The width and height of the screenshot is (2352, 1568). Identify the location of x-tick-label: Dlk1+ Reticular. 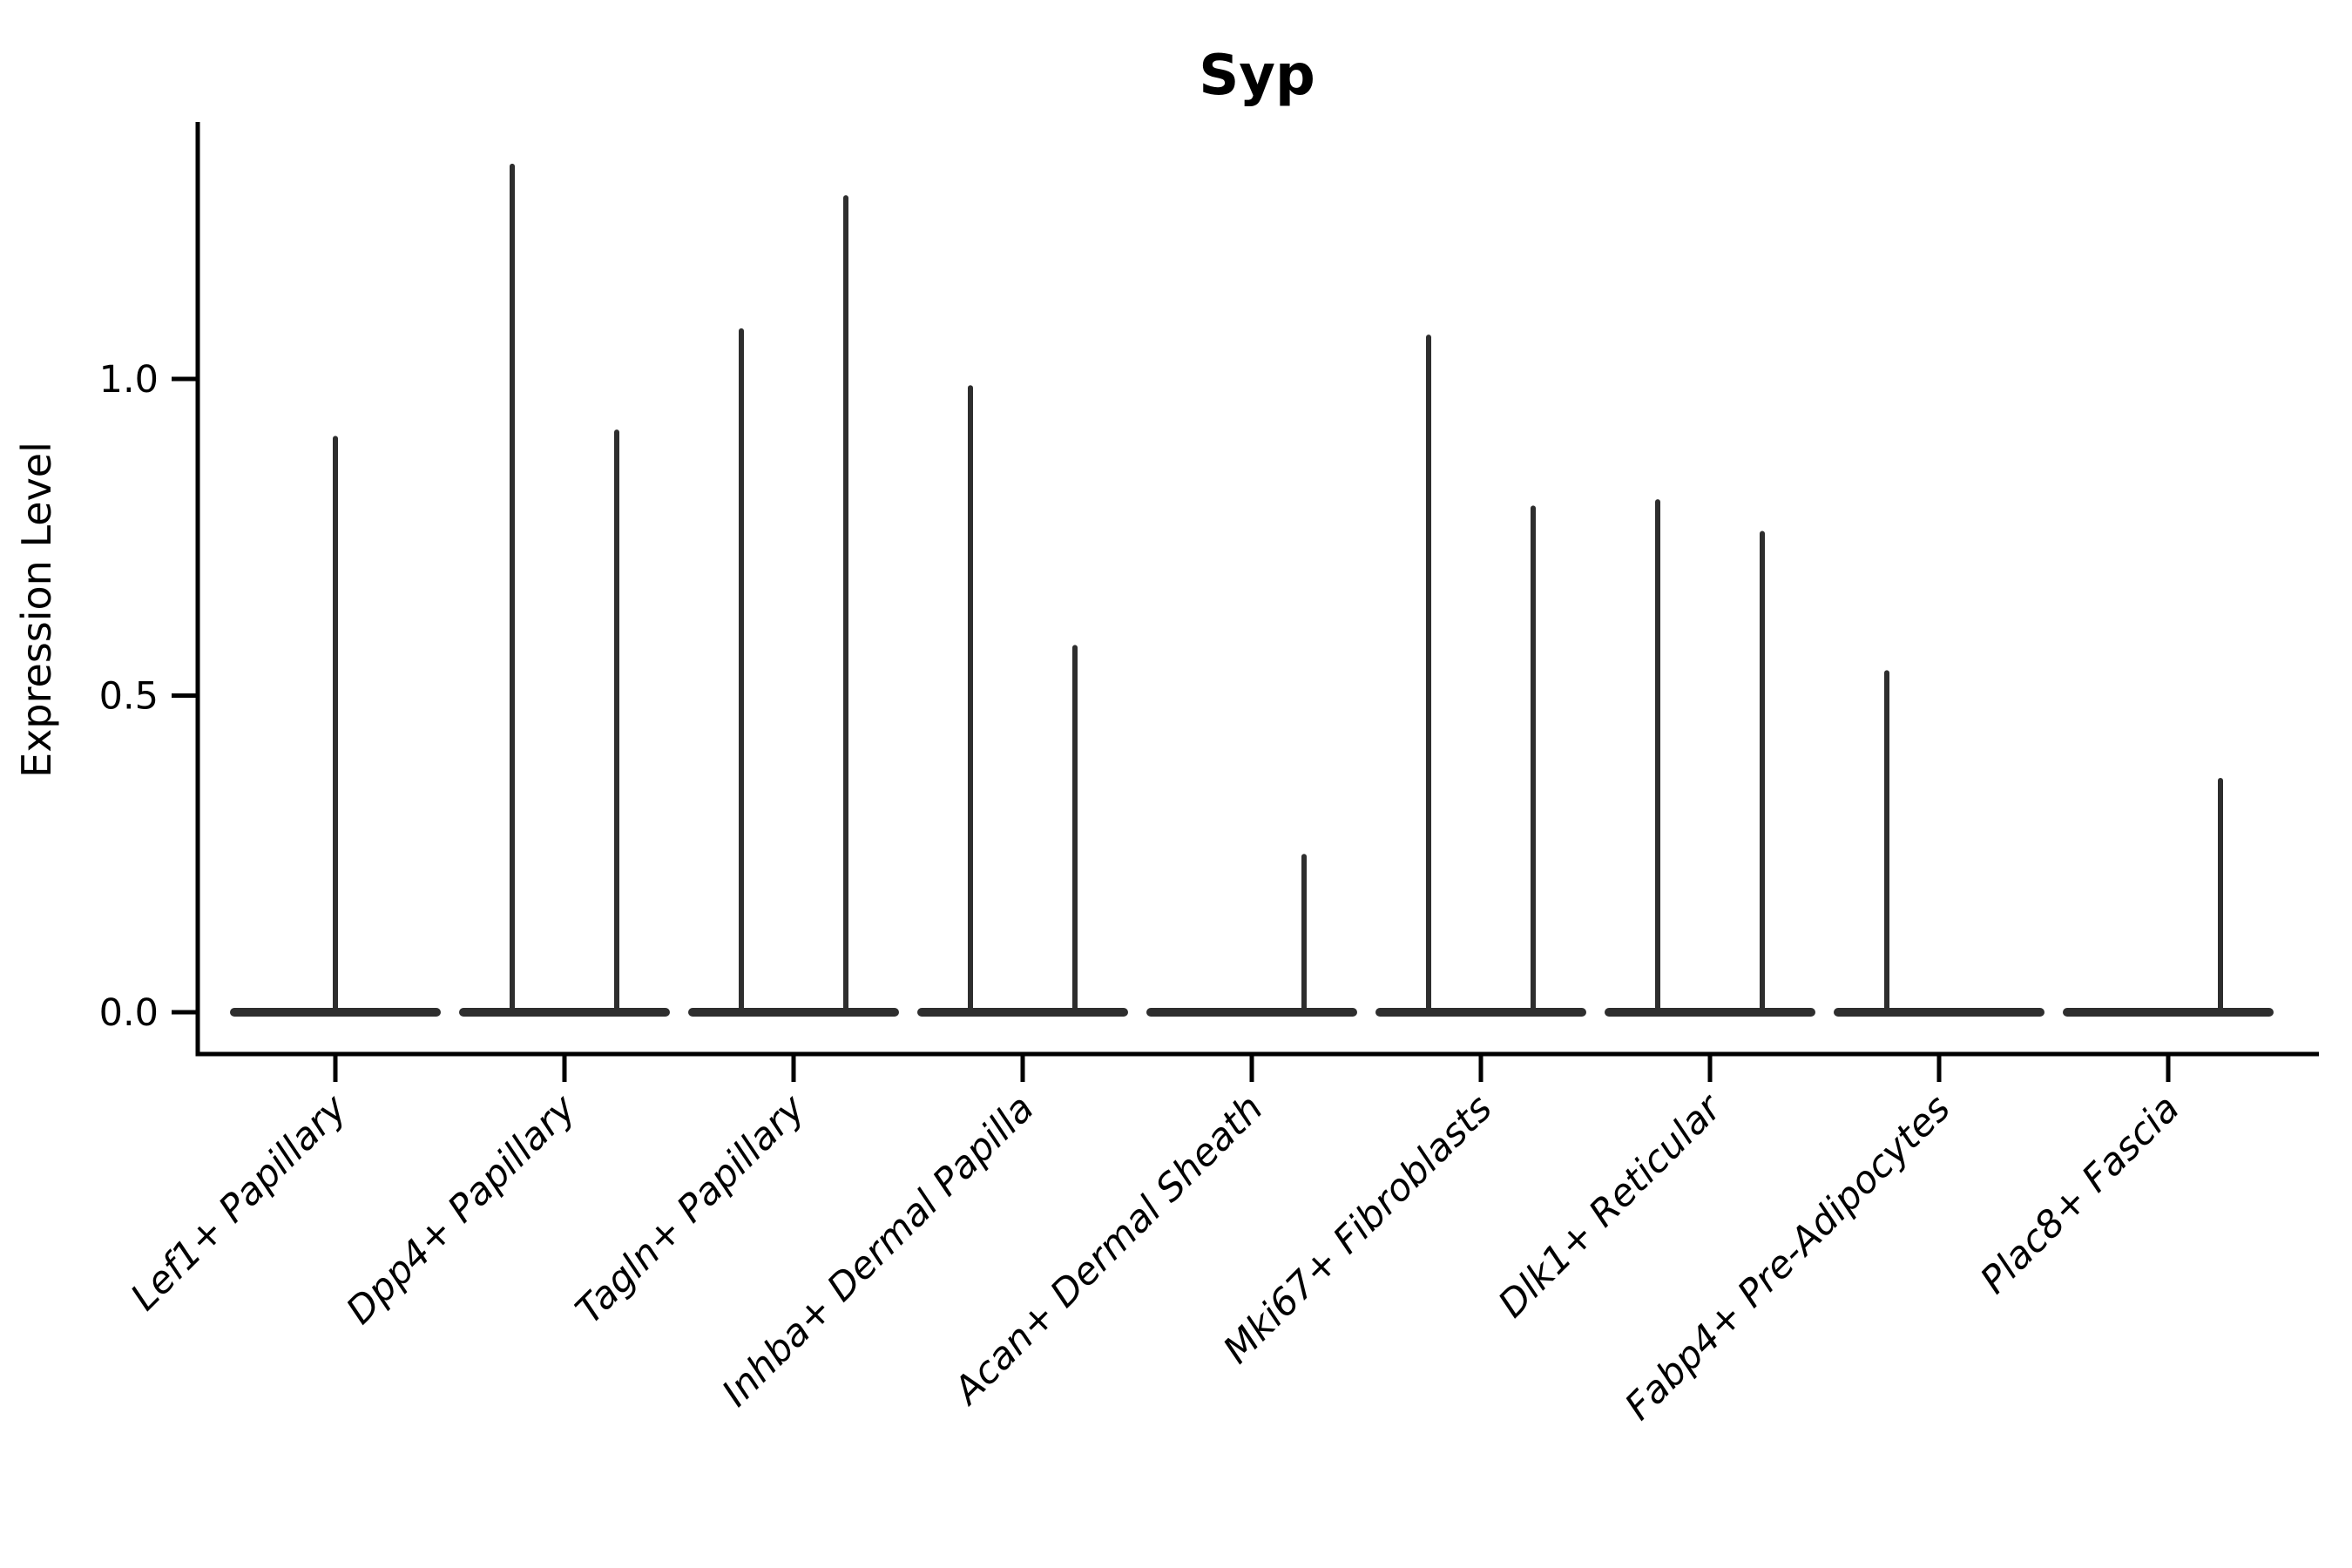
(1611, 1206).